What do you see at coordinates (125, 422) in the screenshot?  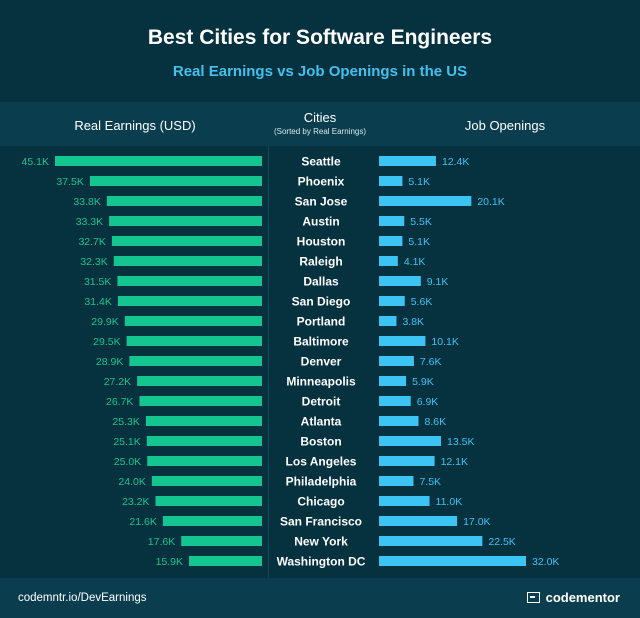 I see `earnings-value-label: 25.3K` at bounding box center [125, 422].